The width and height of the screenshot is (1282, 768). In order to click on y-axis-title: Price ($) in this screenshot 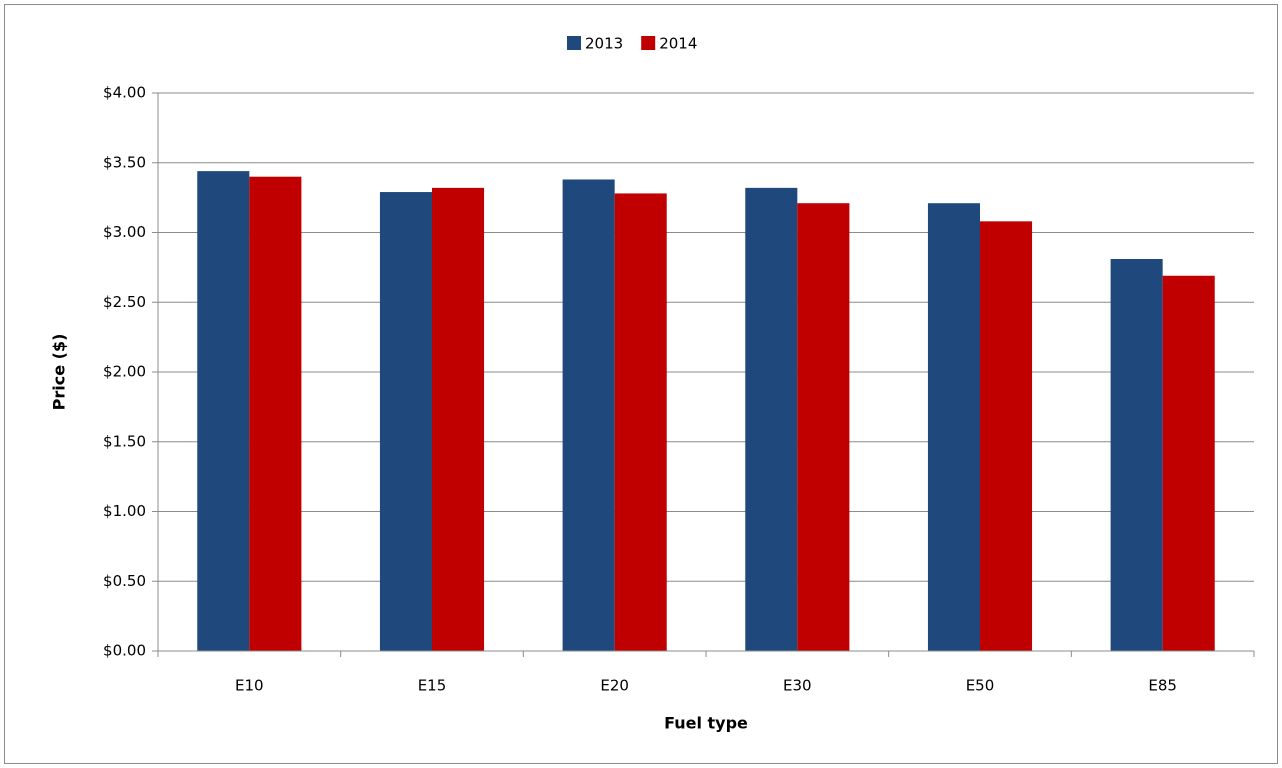, I will do `click(59, 372)`.